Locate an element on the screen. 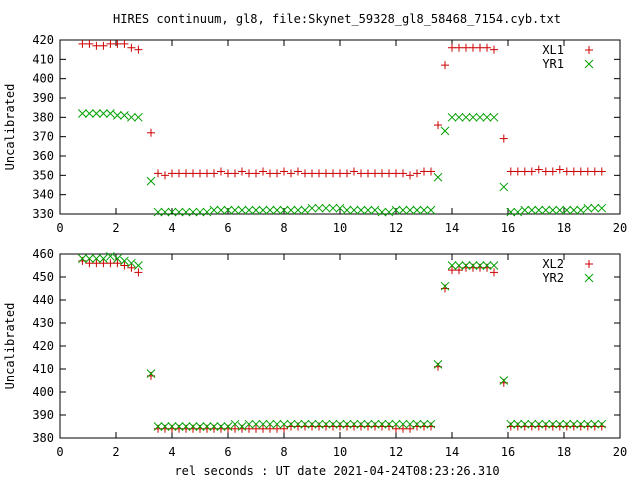  x-tick-label: 0 is located at coordinates (59, 228).